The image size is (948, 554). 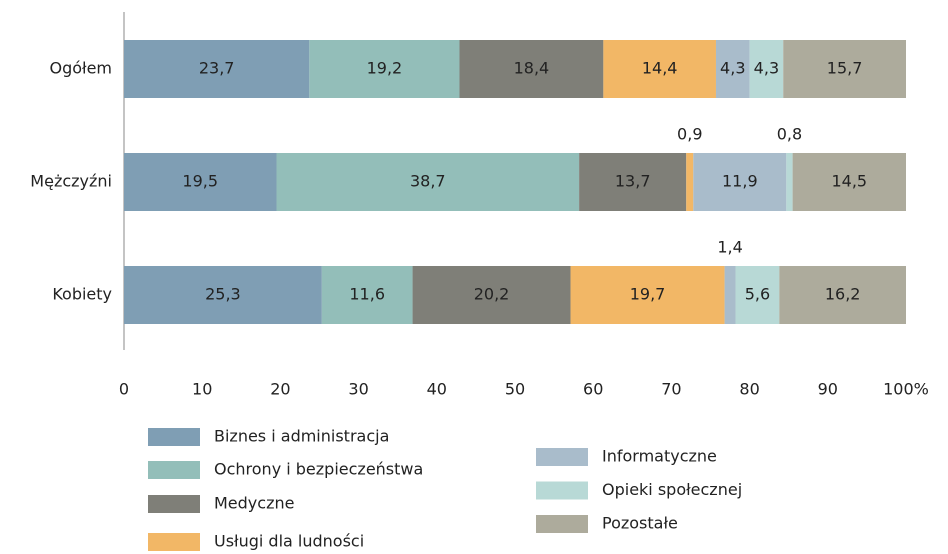 I want to click on legend-label: Opieki społecznej, so click(x=672, y=489).